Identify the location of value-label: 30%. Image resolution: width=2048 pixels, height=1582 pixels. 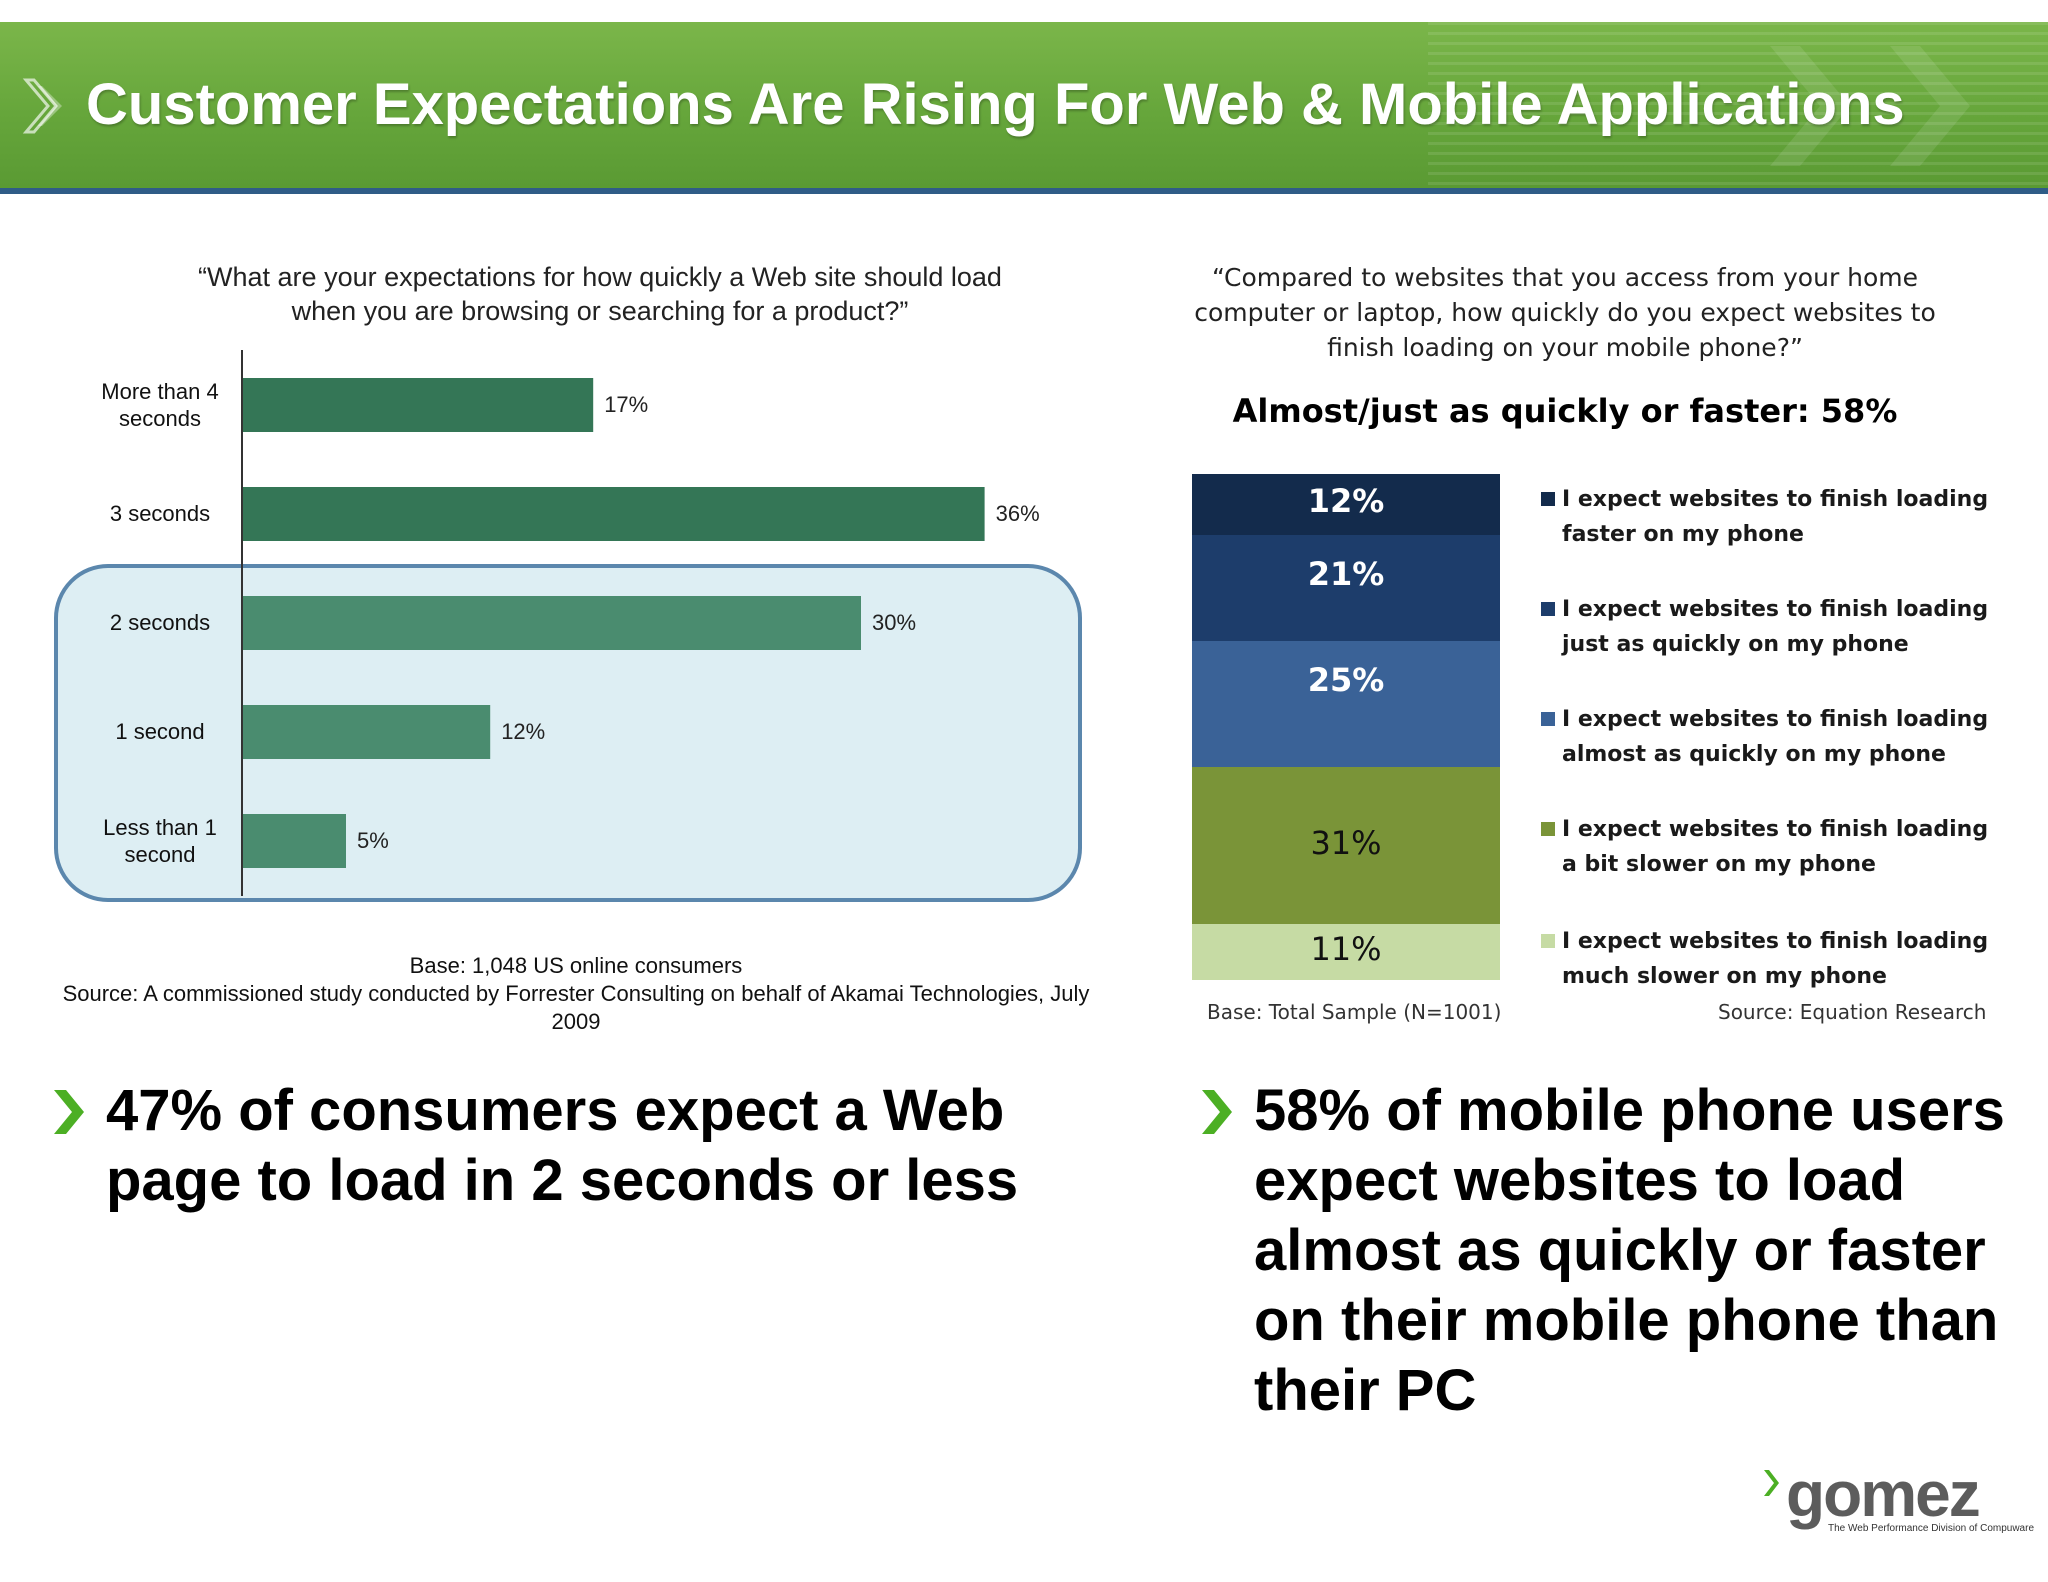
(894, 622).